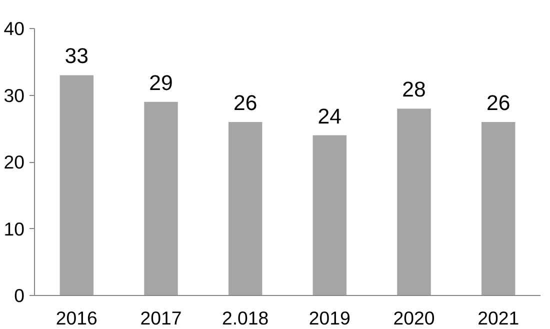 This screenshot has width=550, height=329. I want to click on data-label: 33, so click(76, 56).